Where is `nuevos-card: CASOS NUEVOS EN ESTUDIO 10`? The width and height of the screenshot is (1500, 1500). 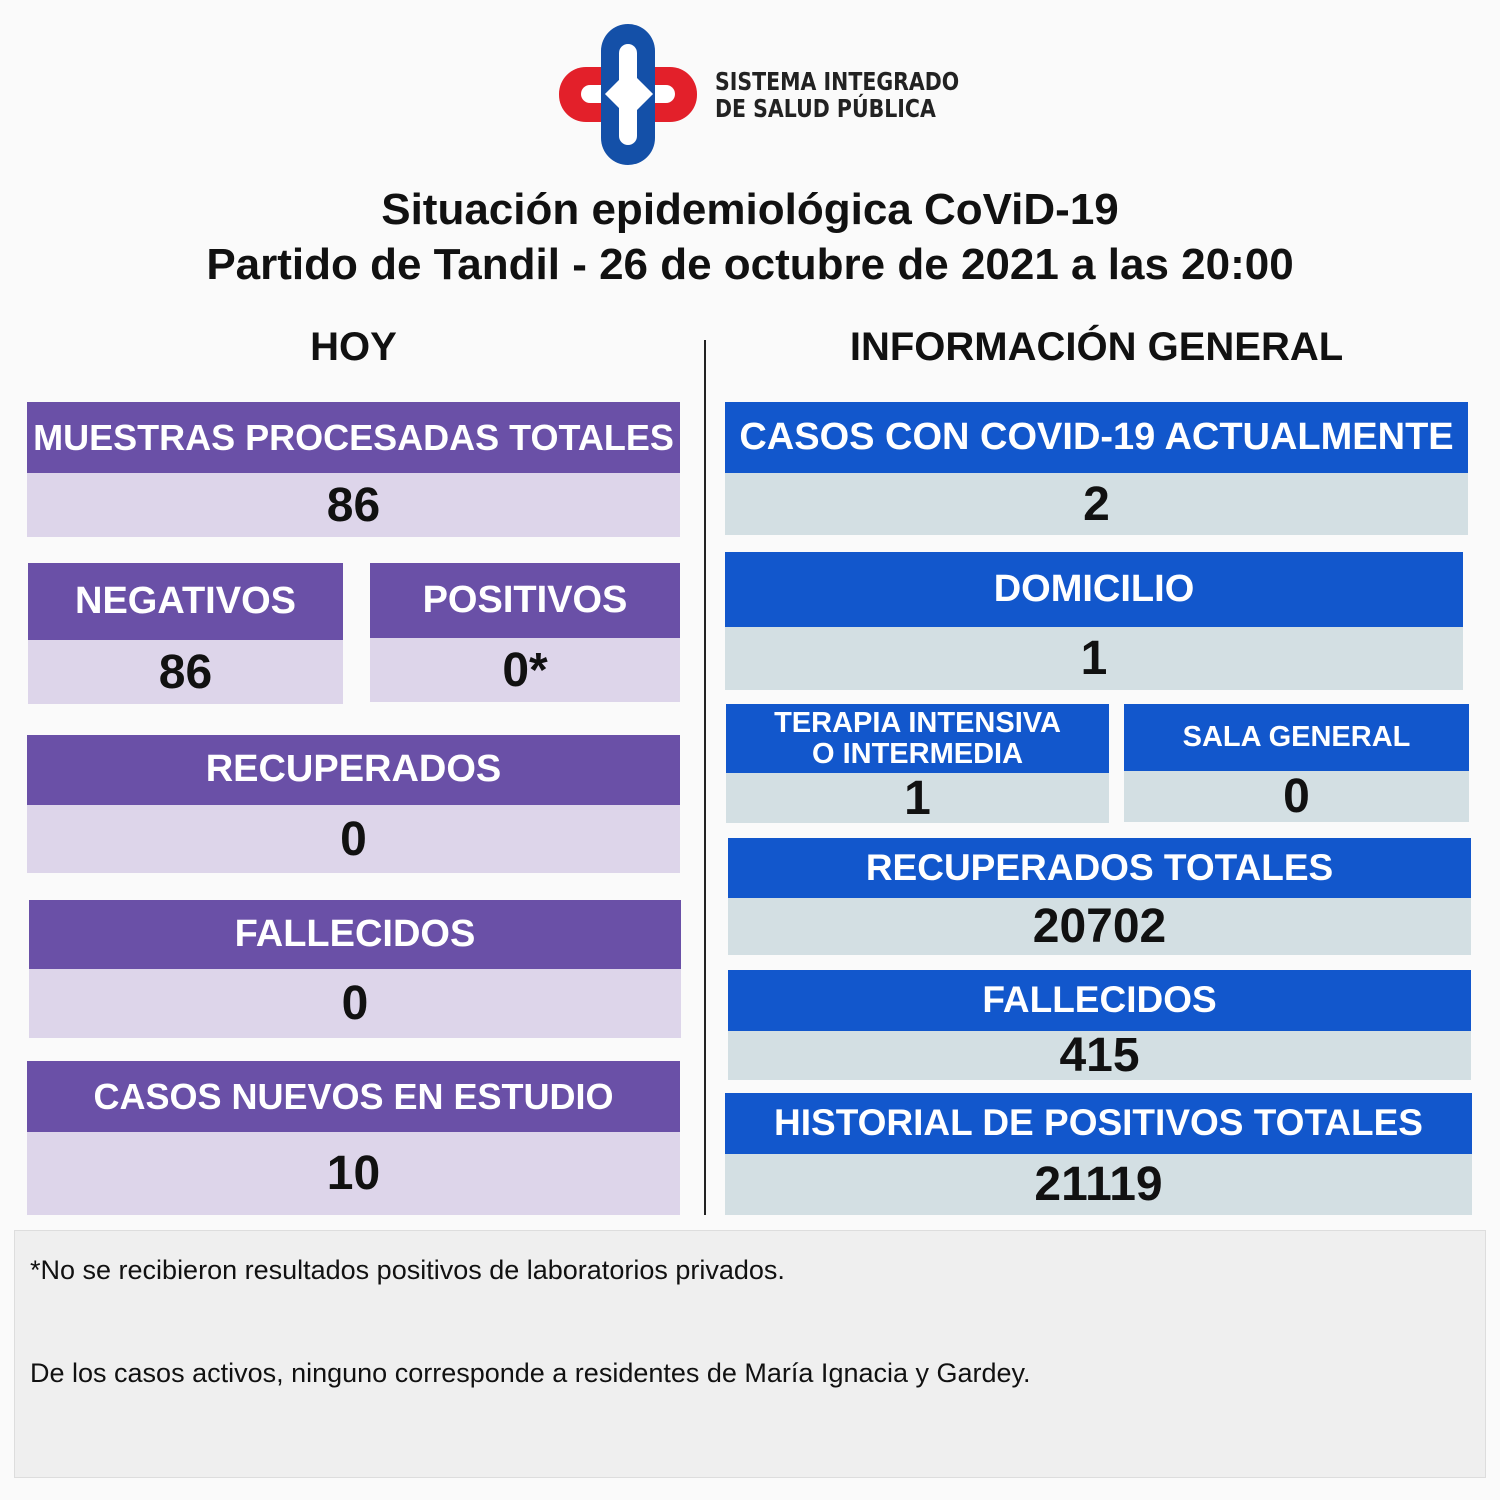
nuevos-card: CASOS NUEVOS EN ESTUDIO 10 is located at coordinates (353, 1138).